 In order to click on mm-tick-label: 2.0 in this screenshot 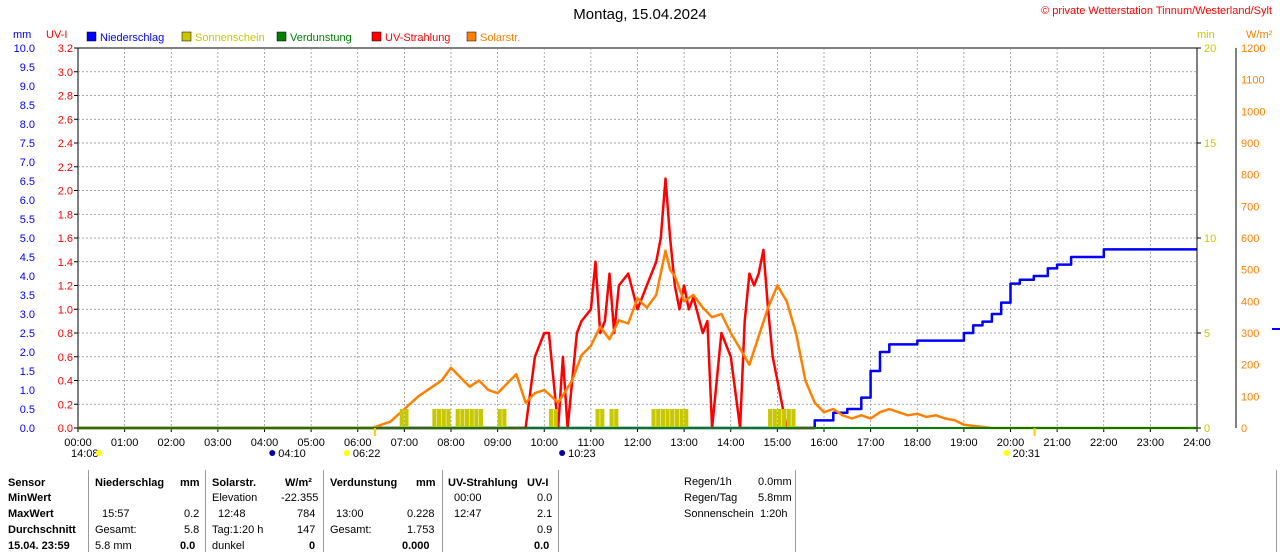, I will do `click(27, 353)`.